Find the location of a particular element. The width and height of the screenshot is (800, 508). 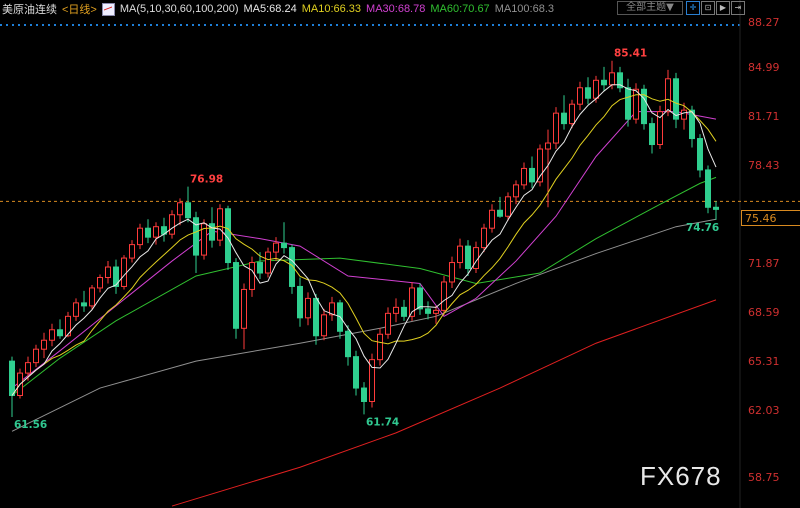

zoom-in-icon: ⊡ is located at coordinates (708, 8).